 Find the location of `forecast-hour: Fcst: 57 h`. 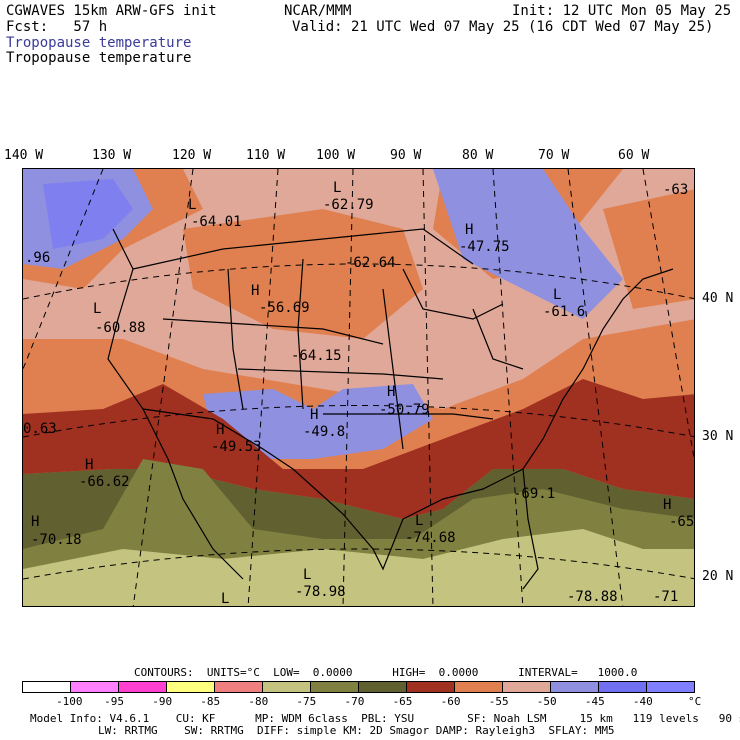

forecast-hour: Fcst: 57 h is located at coordinates (57, 27).